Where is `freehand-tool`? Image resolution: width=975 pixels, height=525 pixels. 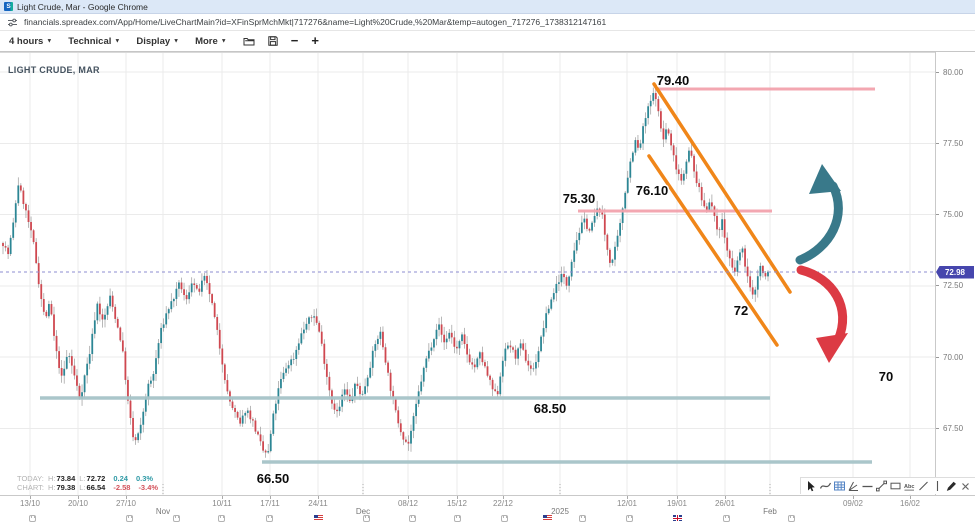 freehand-tool is located at coordinates (825, 486).